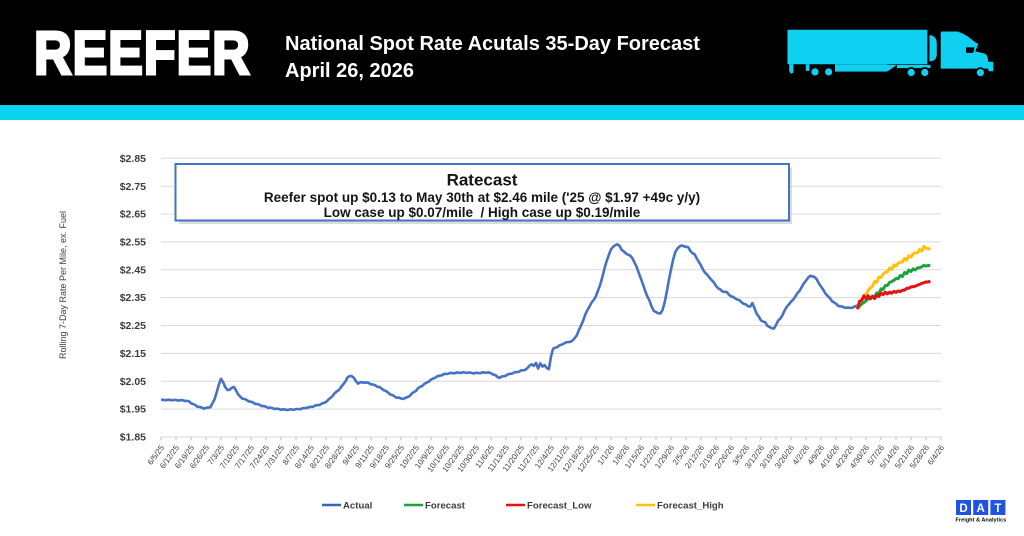 The width and height of the screenshot is (1024, 536). What do you see at coordinates (963, 509) in the screenshot?
I see `svg-text: D` at bounding box center [963, 509].